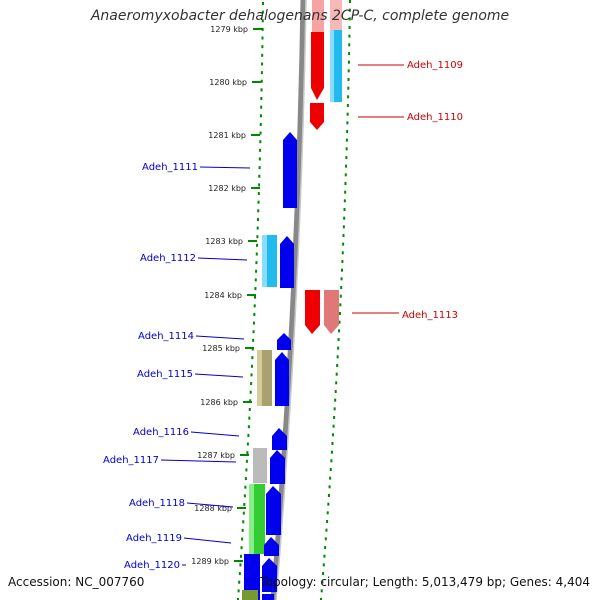 This screenshot has width=600, height=600. I want to click on gene-label-adeh-1117: Adeh_1117, so click(131, 460).